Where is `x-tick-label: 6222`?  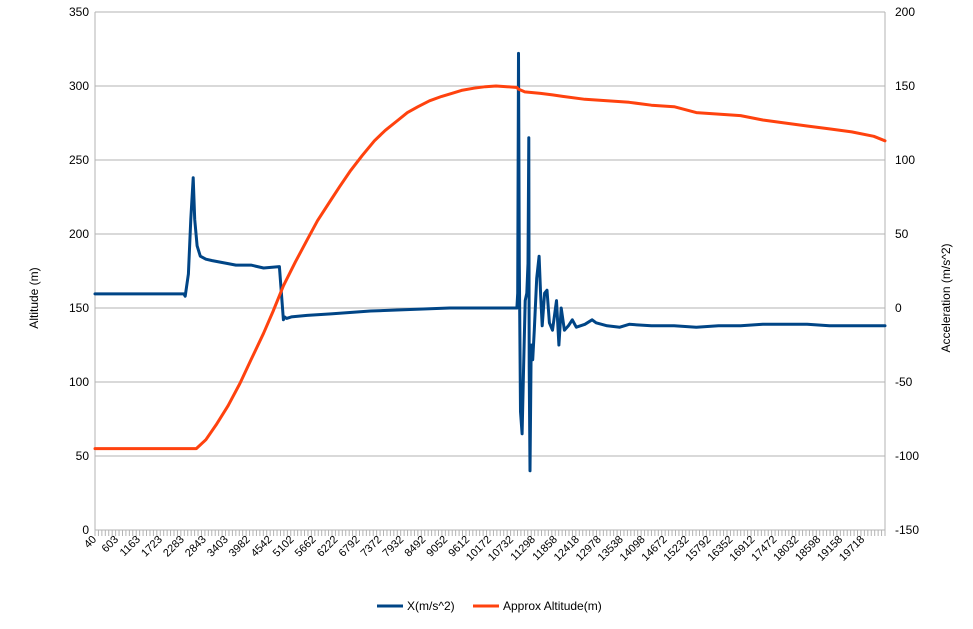 x-tick-label: 6222 is located at coordinates (328, 547).